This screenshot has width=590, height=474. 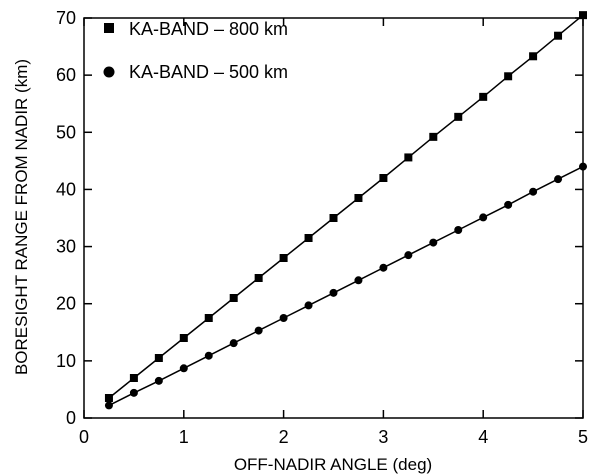 I want to click on legend: KA-BAND – 800 km KA-BAND – 500 km, so click(x=195, y=50).